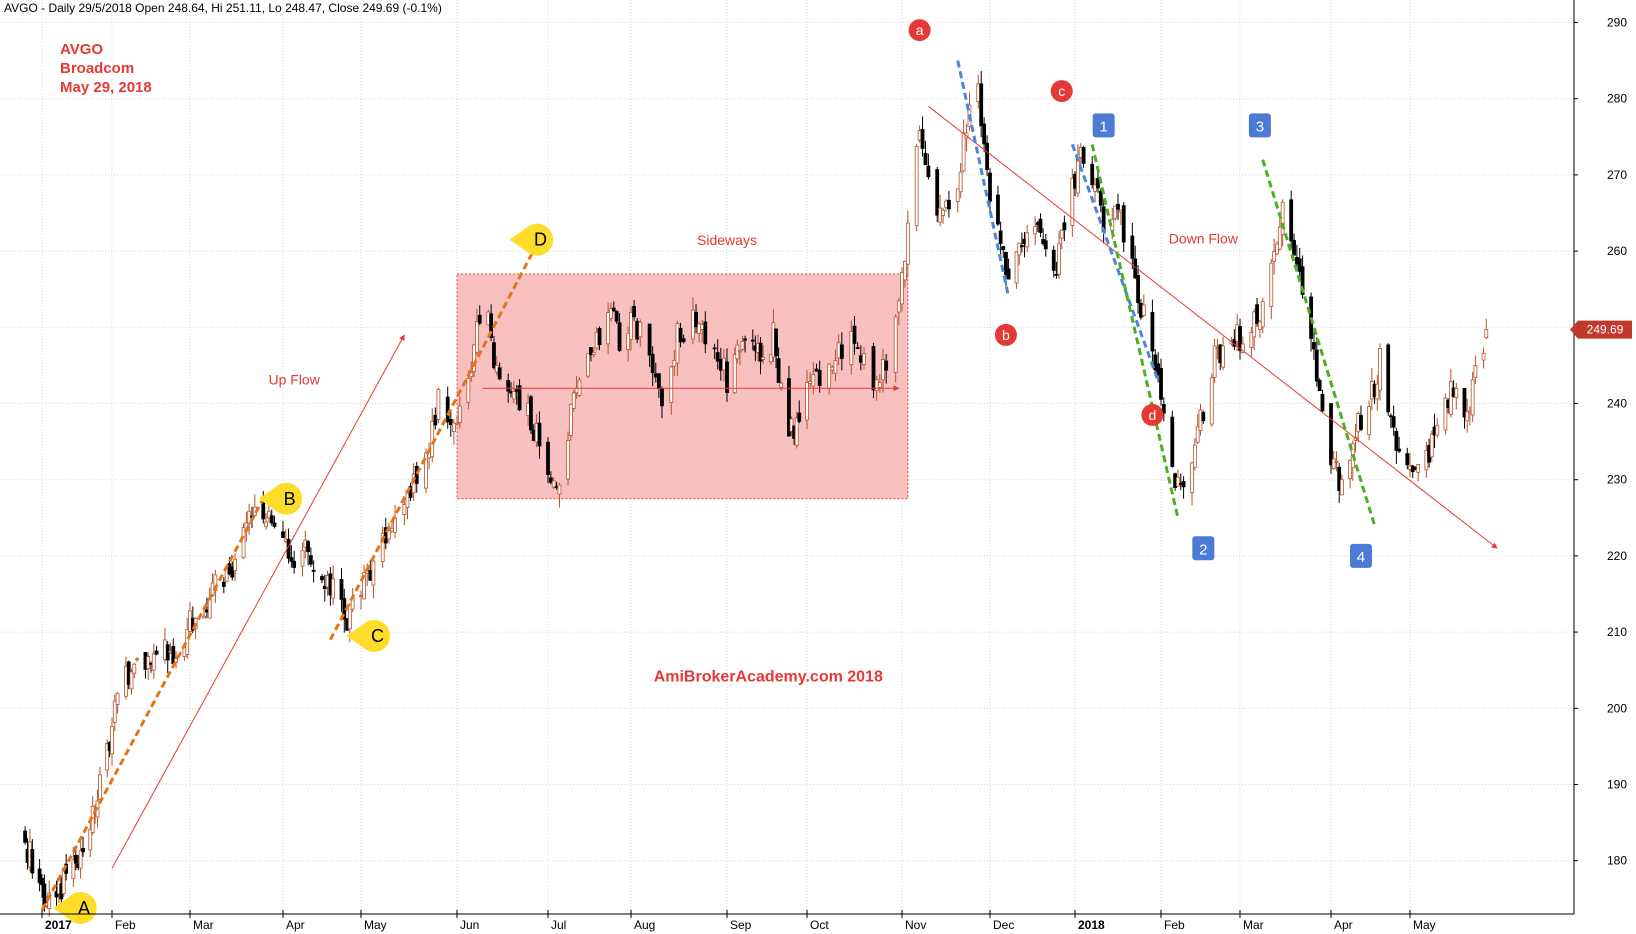  What do you see at coordinates (531, 239) in the screenshot?
I see `callout-shape` at bounding box center [531, 239].